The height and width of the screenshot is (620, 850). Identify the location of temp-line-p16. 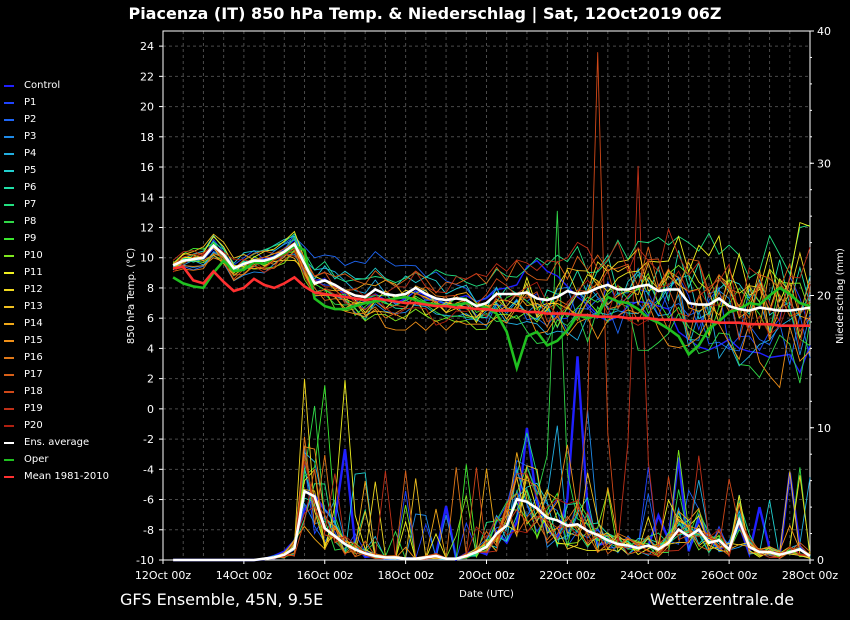
(491, 295).